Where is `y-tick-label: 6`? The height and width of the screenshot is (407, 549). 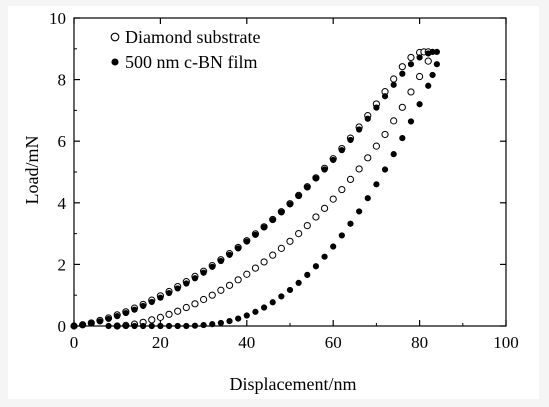 y-tick-label: 6 is located at coordinates (62, 141).